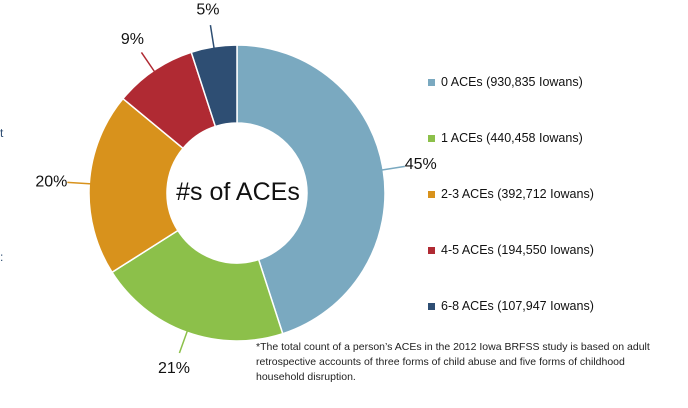  I want to click on percentage-label: 20%, so click(51, 181).